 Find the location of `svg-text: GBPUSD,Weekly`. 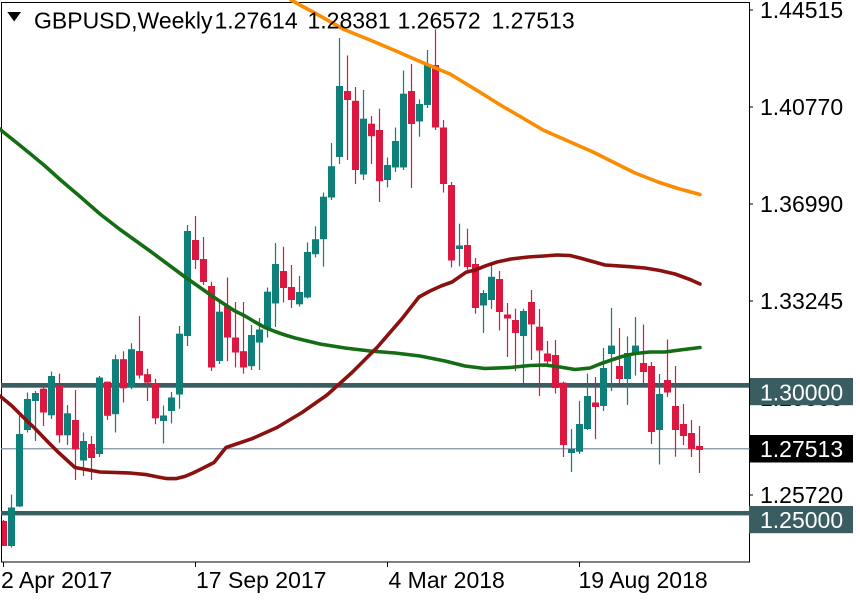

svg-text: GBPUSD,Weekly is located at coordinates (123, 20).